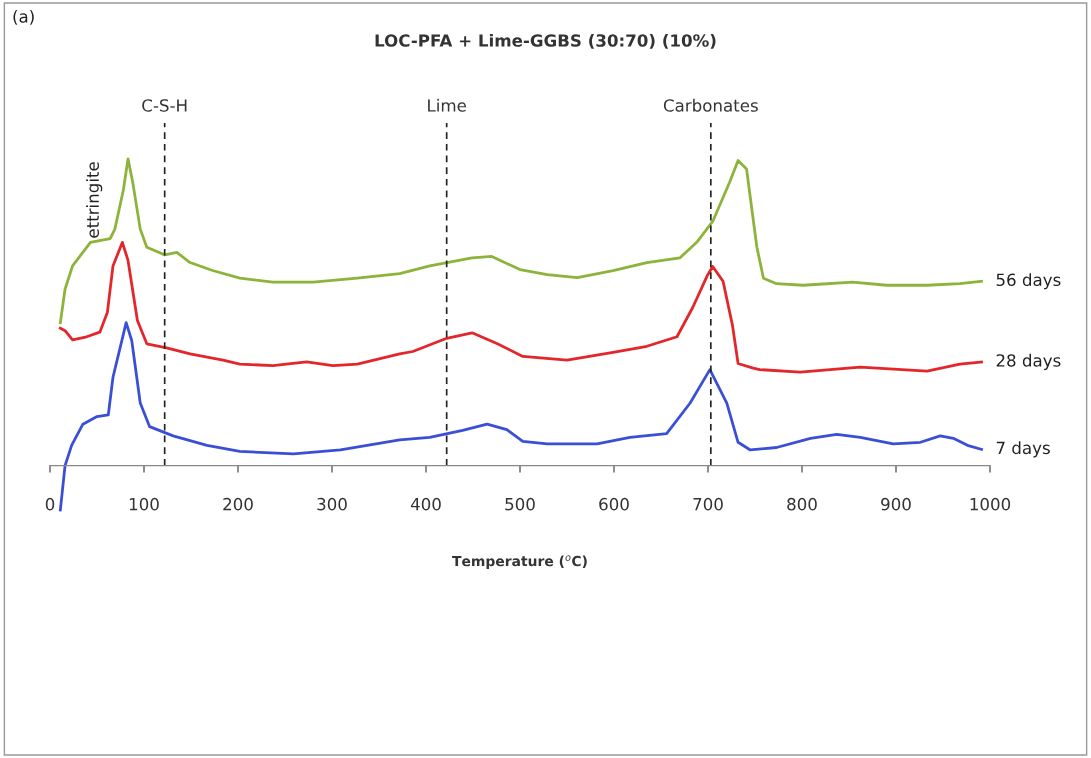  Describe the element at coordinates (896, 504) in the screenshot. I see `x-tick-label: 900` at that location.